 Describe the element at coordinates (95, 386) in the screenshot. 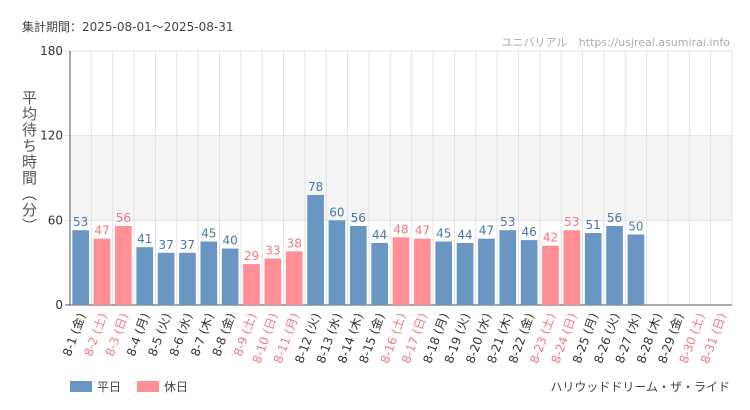

I see `legend-weekday: 平日` at that location.